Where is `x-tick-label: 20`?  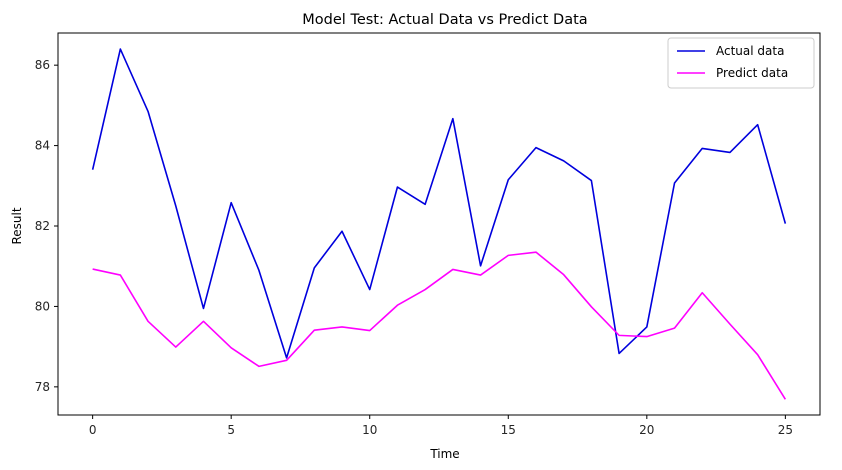 x-tick-label: 20 is located at coordinates (646, 430).